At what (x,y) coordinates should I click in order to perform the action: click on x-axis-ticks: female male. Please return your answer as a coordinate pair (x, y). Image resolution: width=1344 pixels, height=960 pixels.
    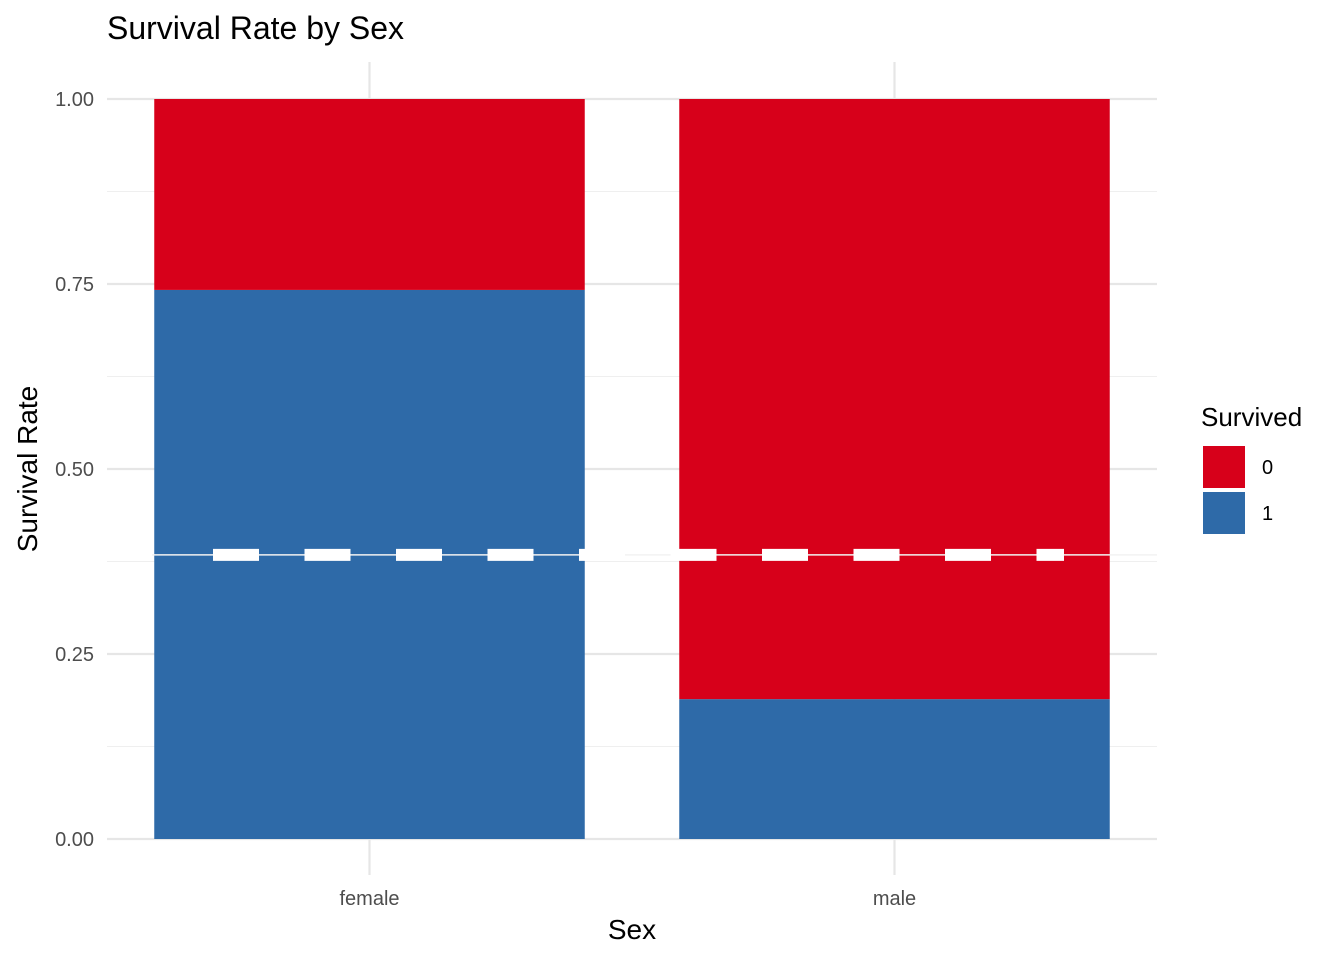
    Looking at the image, I should click on (627, 899).